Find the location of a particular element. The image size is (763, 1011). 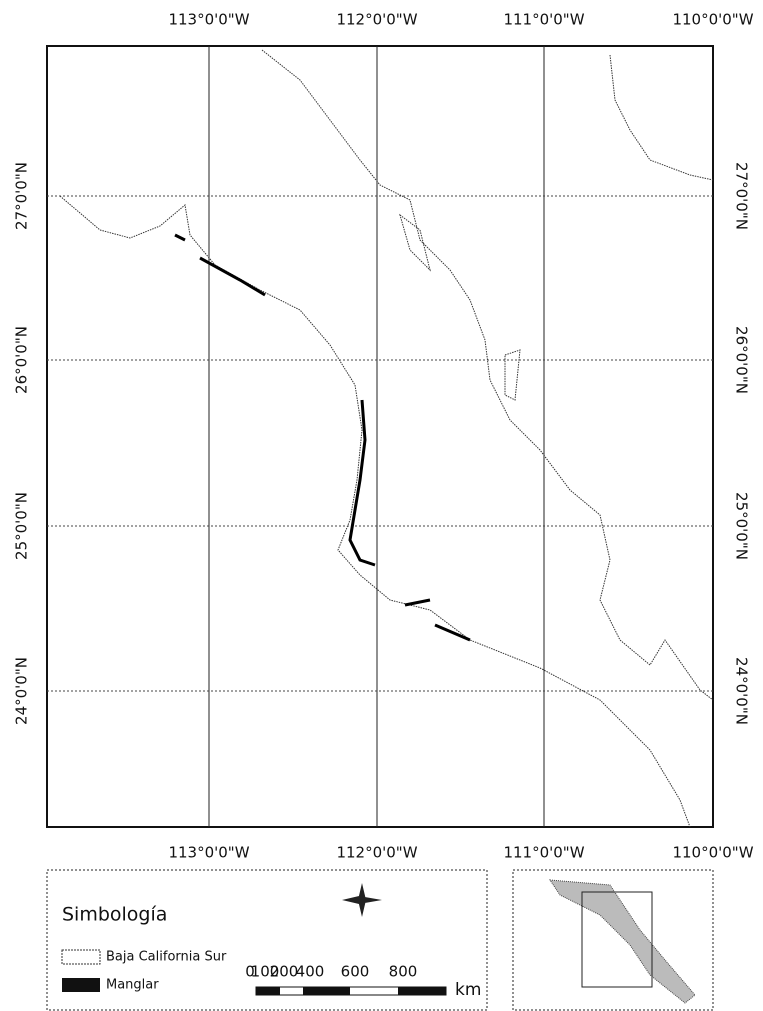

scale-label: 200 is located at coordinates (284, 972).